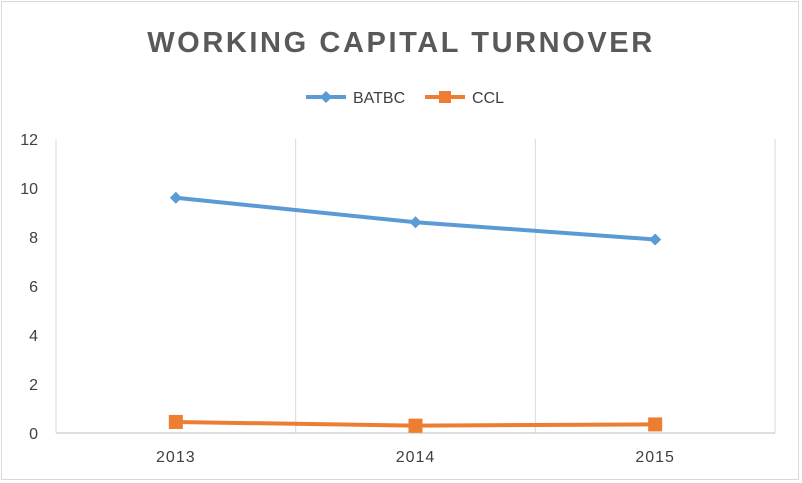  I want to click on legend-item-ccl: CCL, so click(464, 98).